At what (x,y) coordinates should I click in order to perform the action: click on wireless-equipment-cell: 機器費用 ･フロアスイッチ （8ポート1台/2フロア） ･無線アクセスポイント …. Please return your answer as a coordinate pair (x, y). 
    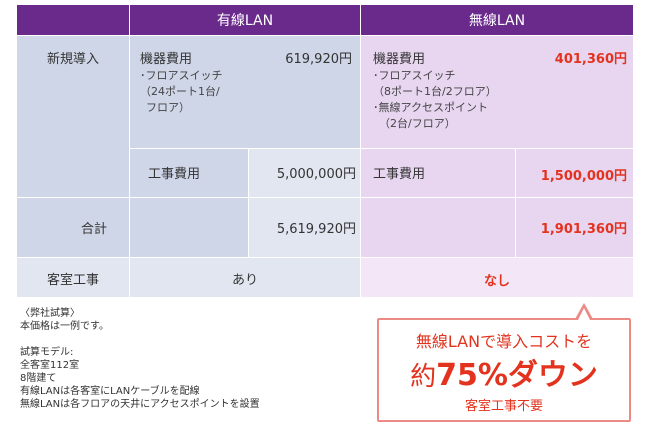
    Looking at the image, I should click on (497, 92).